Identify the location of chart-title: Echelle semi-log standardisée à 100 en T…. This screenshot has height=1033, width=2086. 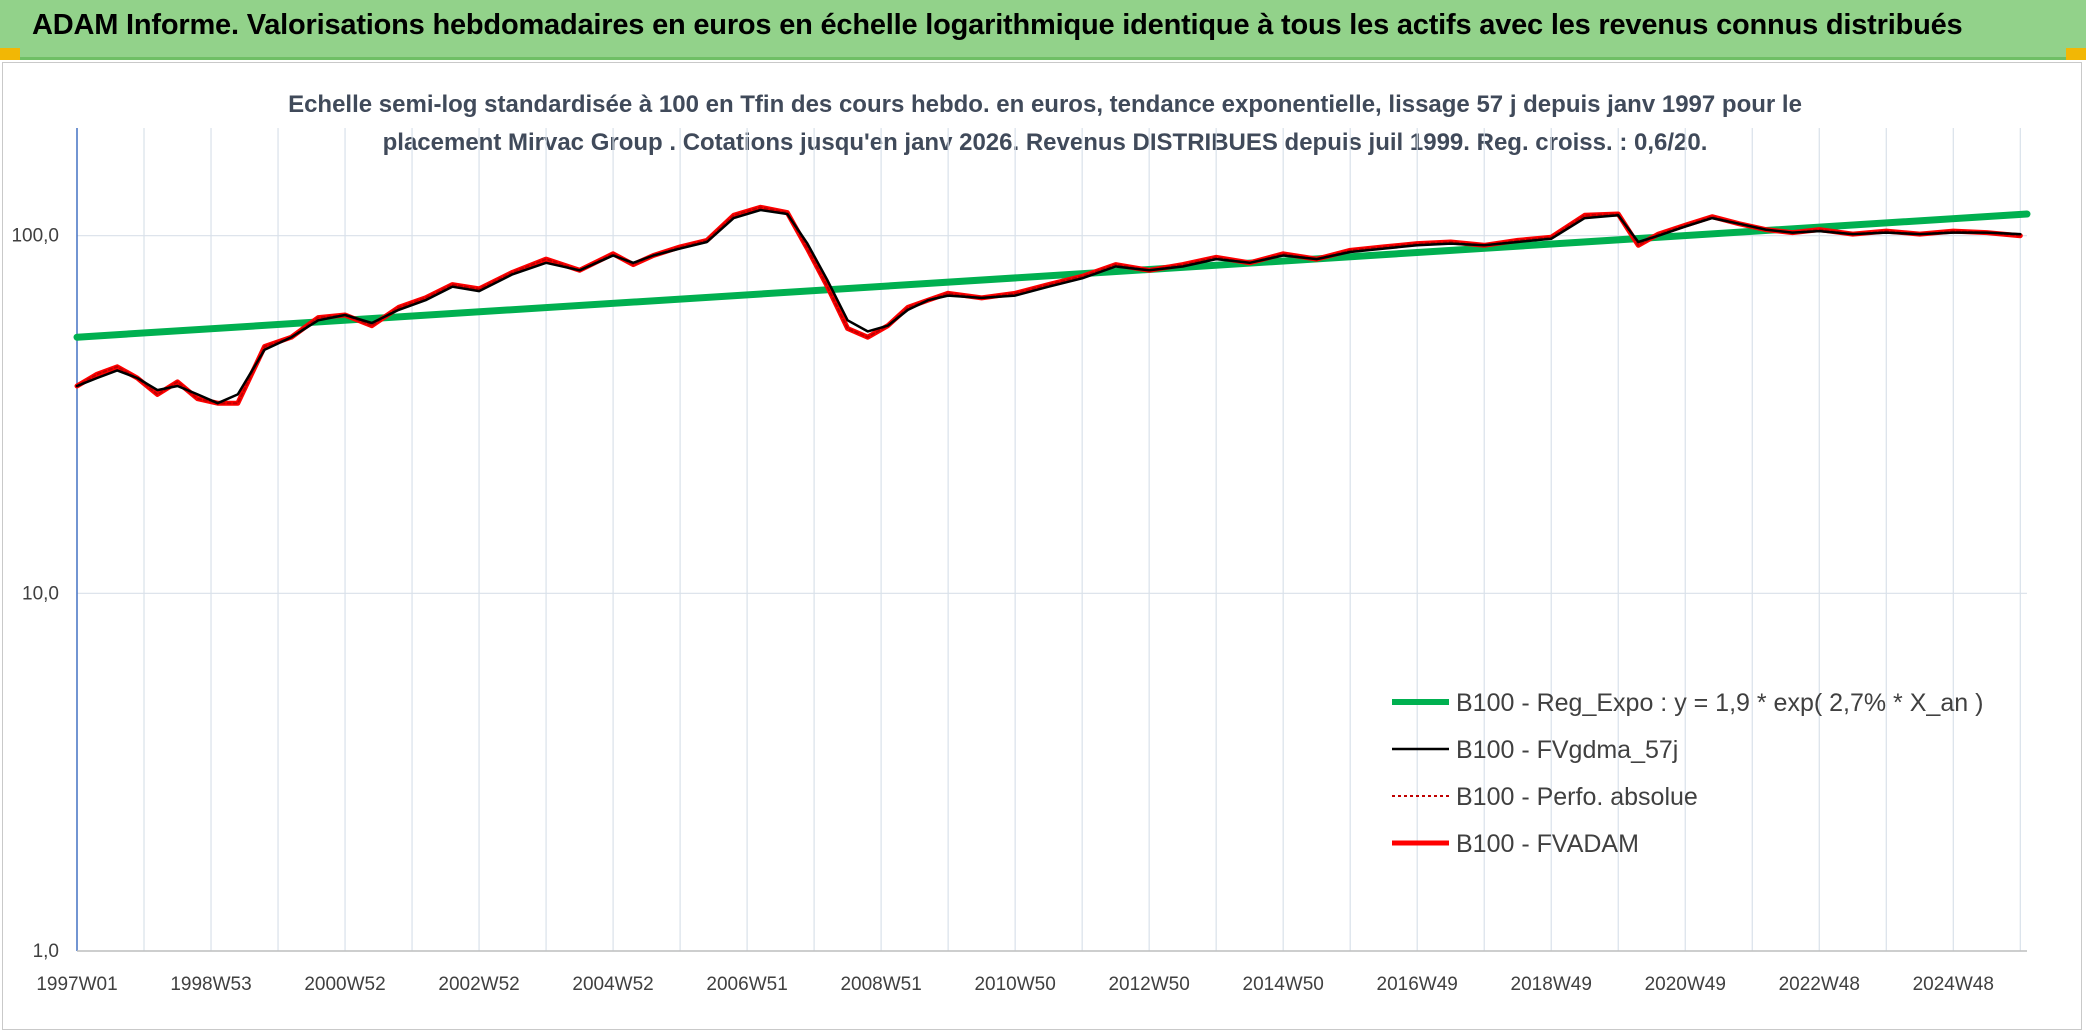
(1045, 124).